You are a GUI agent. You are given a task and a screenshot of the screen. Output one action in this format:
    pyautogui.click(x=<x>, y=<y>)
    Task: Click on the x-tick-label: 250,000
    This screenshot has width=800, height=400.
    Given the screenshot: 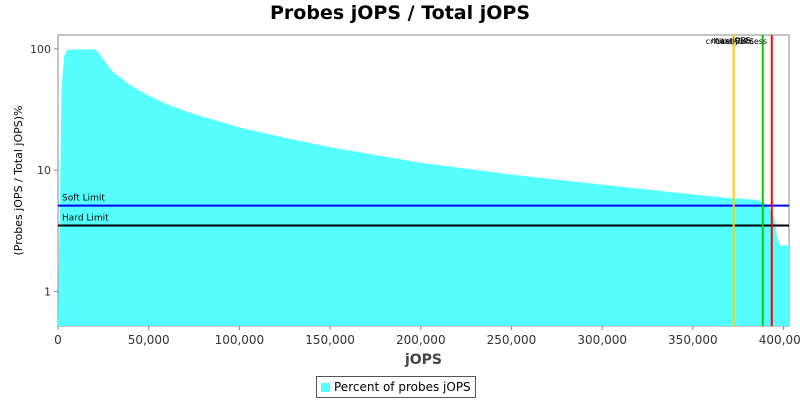 What is the action you would take?
    pyautogui.click(x=512, y=340)
    